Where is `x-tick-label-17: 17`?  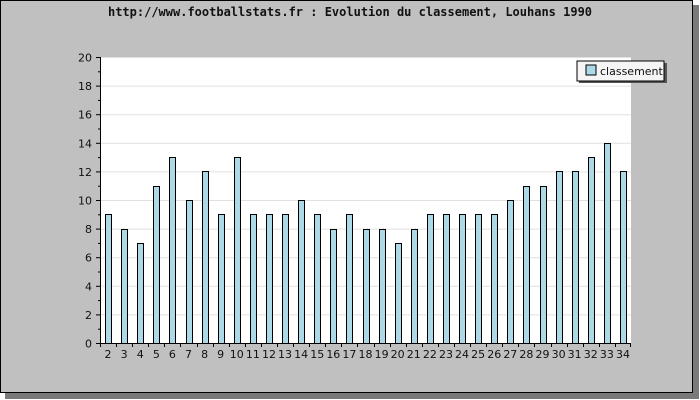
x-tick-label-17: 17 is located at coordinates (349, 354).